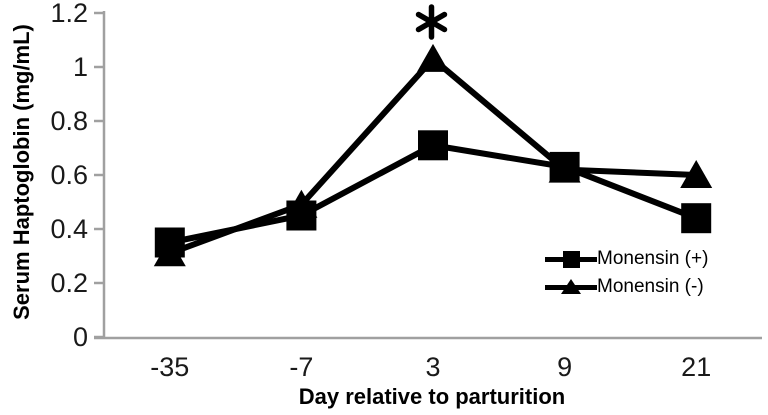 The image size is (768, 415). I want to click on y-tick-label: 1, so click(80, 67).